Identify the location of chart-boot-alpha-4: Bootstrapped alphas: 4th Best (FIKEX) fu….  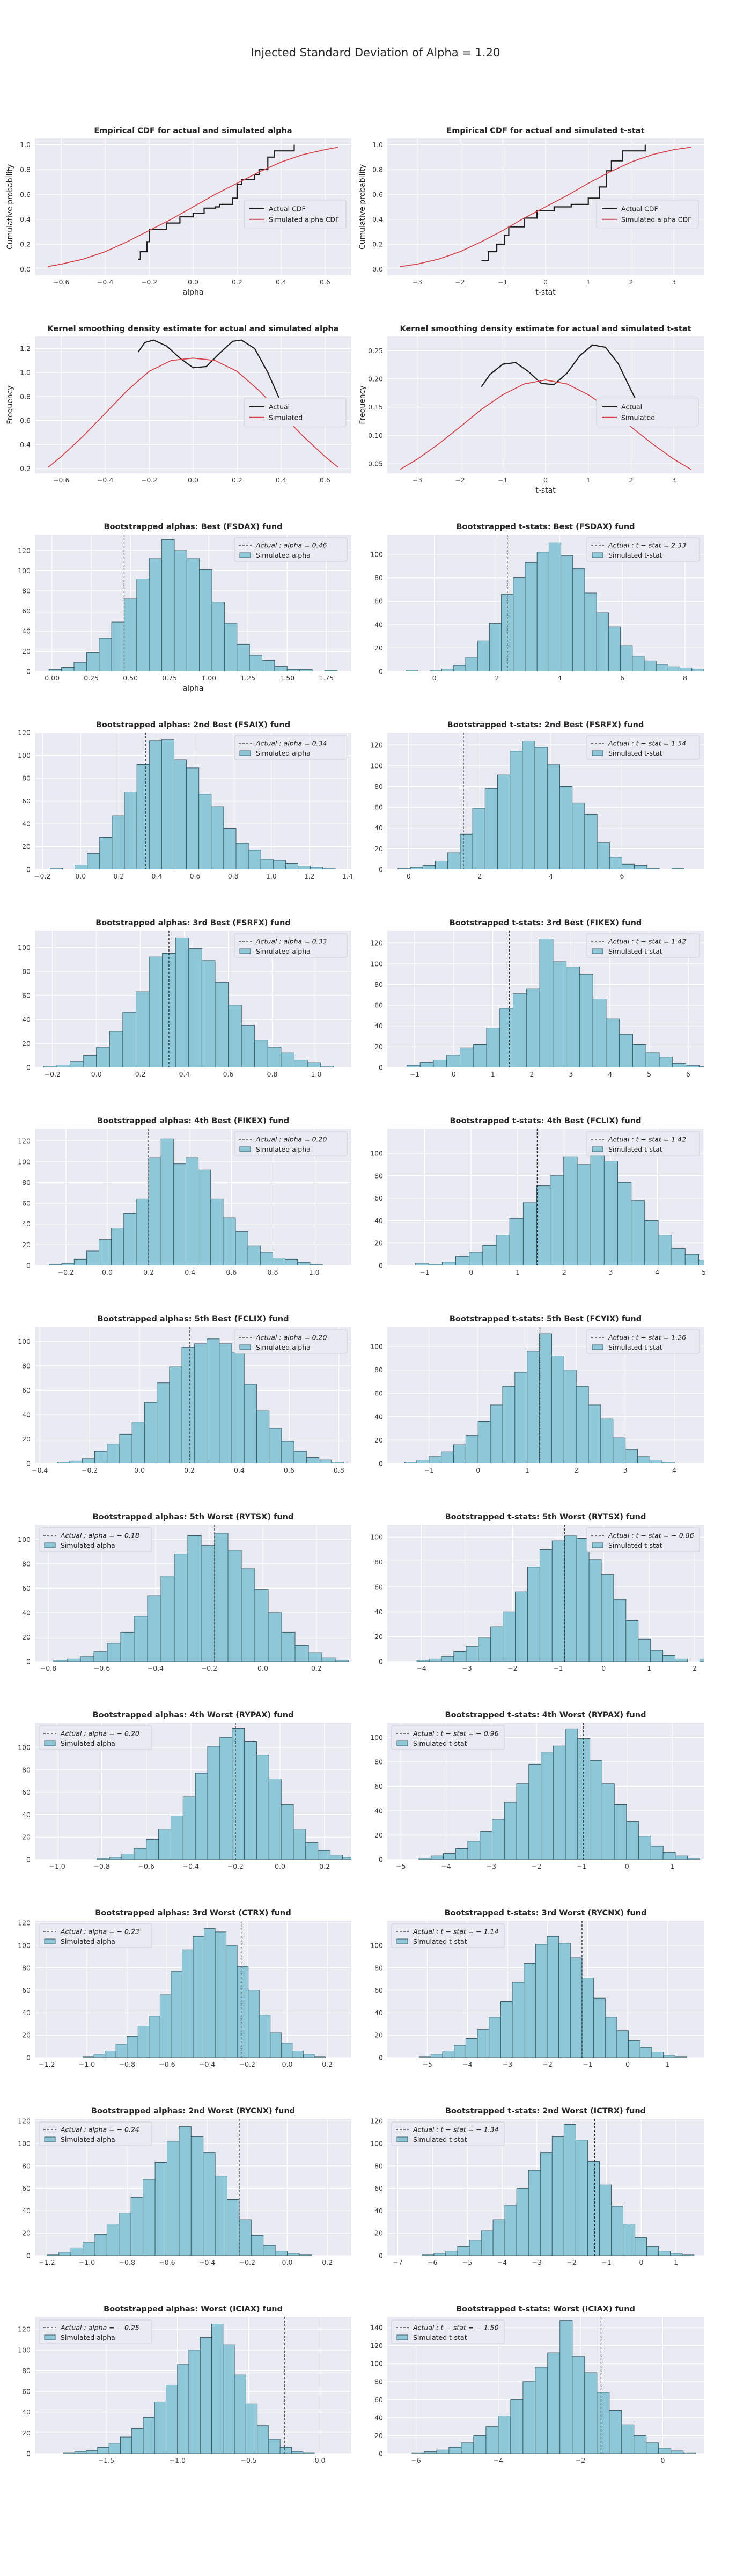
(179, 1194).